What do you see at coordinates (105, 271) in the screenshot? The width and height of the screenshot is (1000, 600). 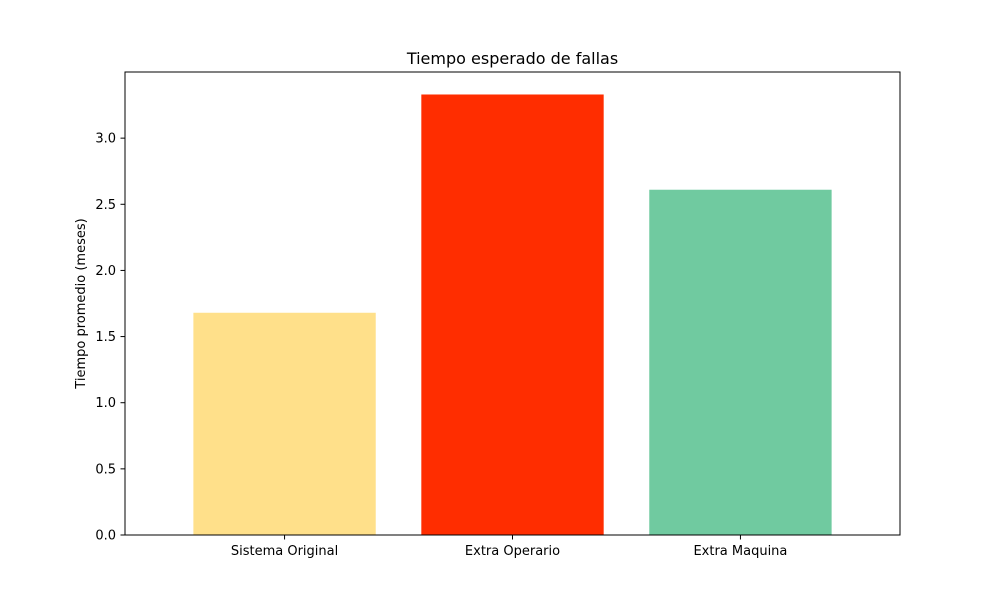 I see `y-tick-label: 2.0` at bounding box center [105, 271].